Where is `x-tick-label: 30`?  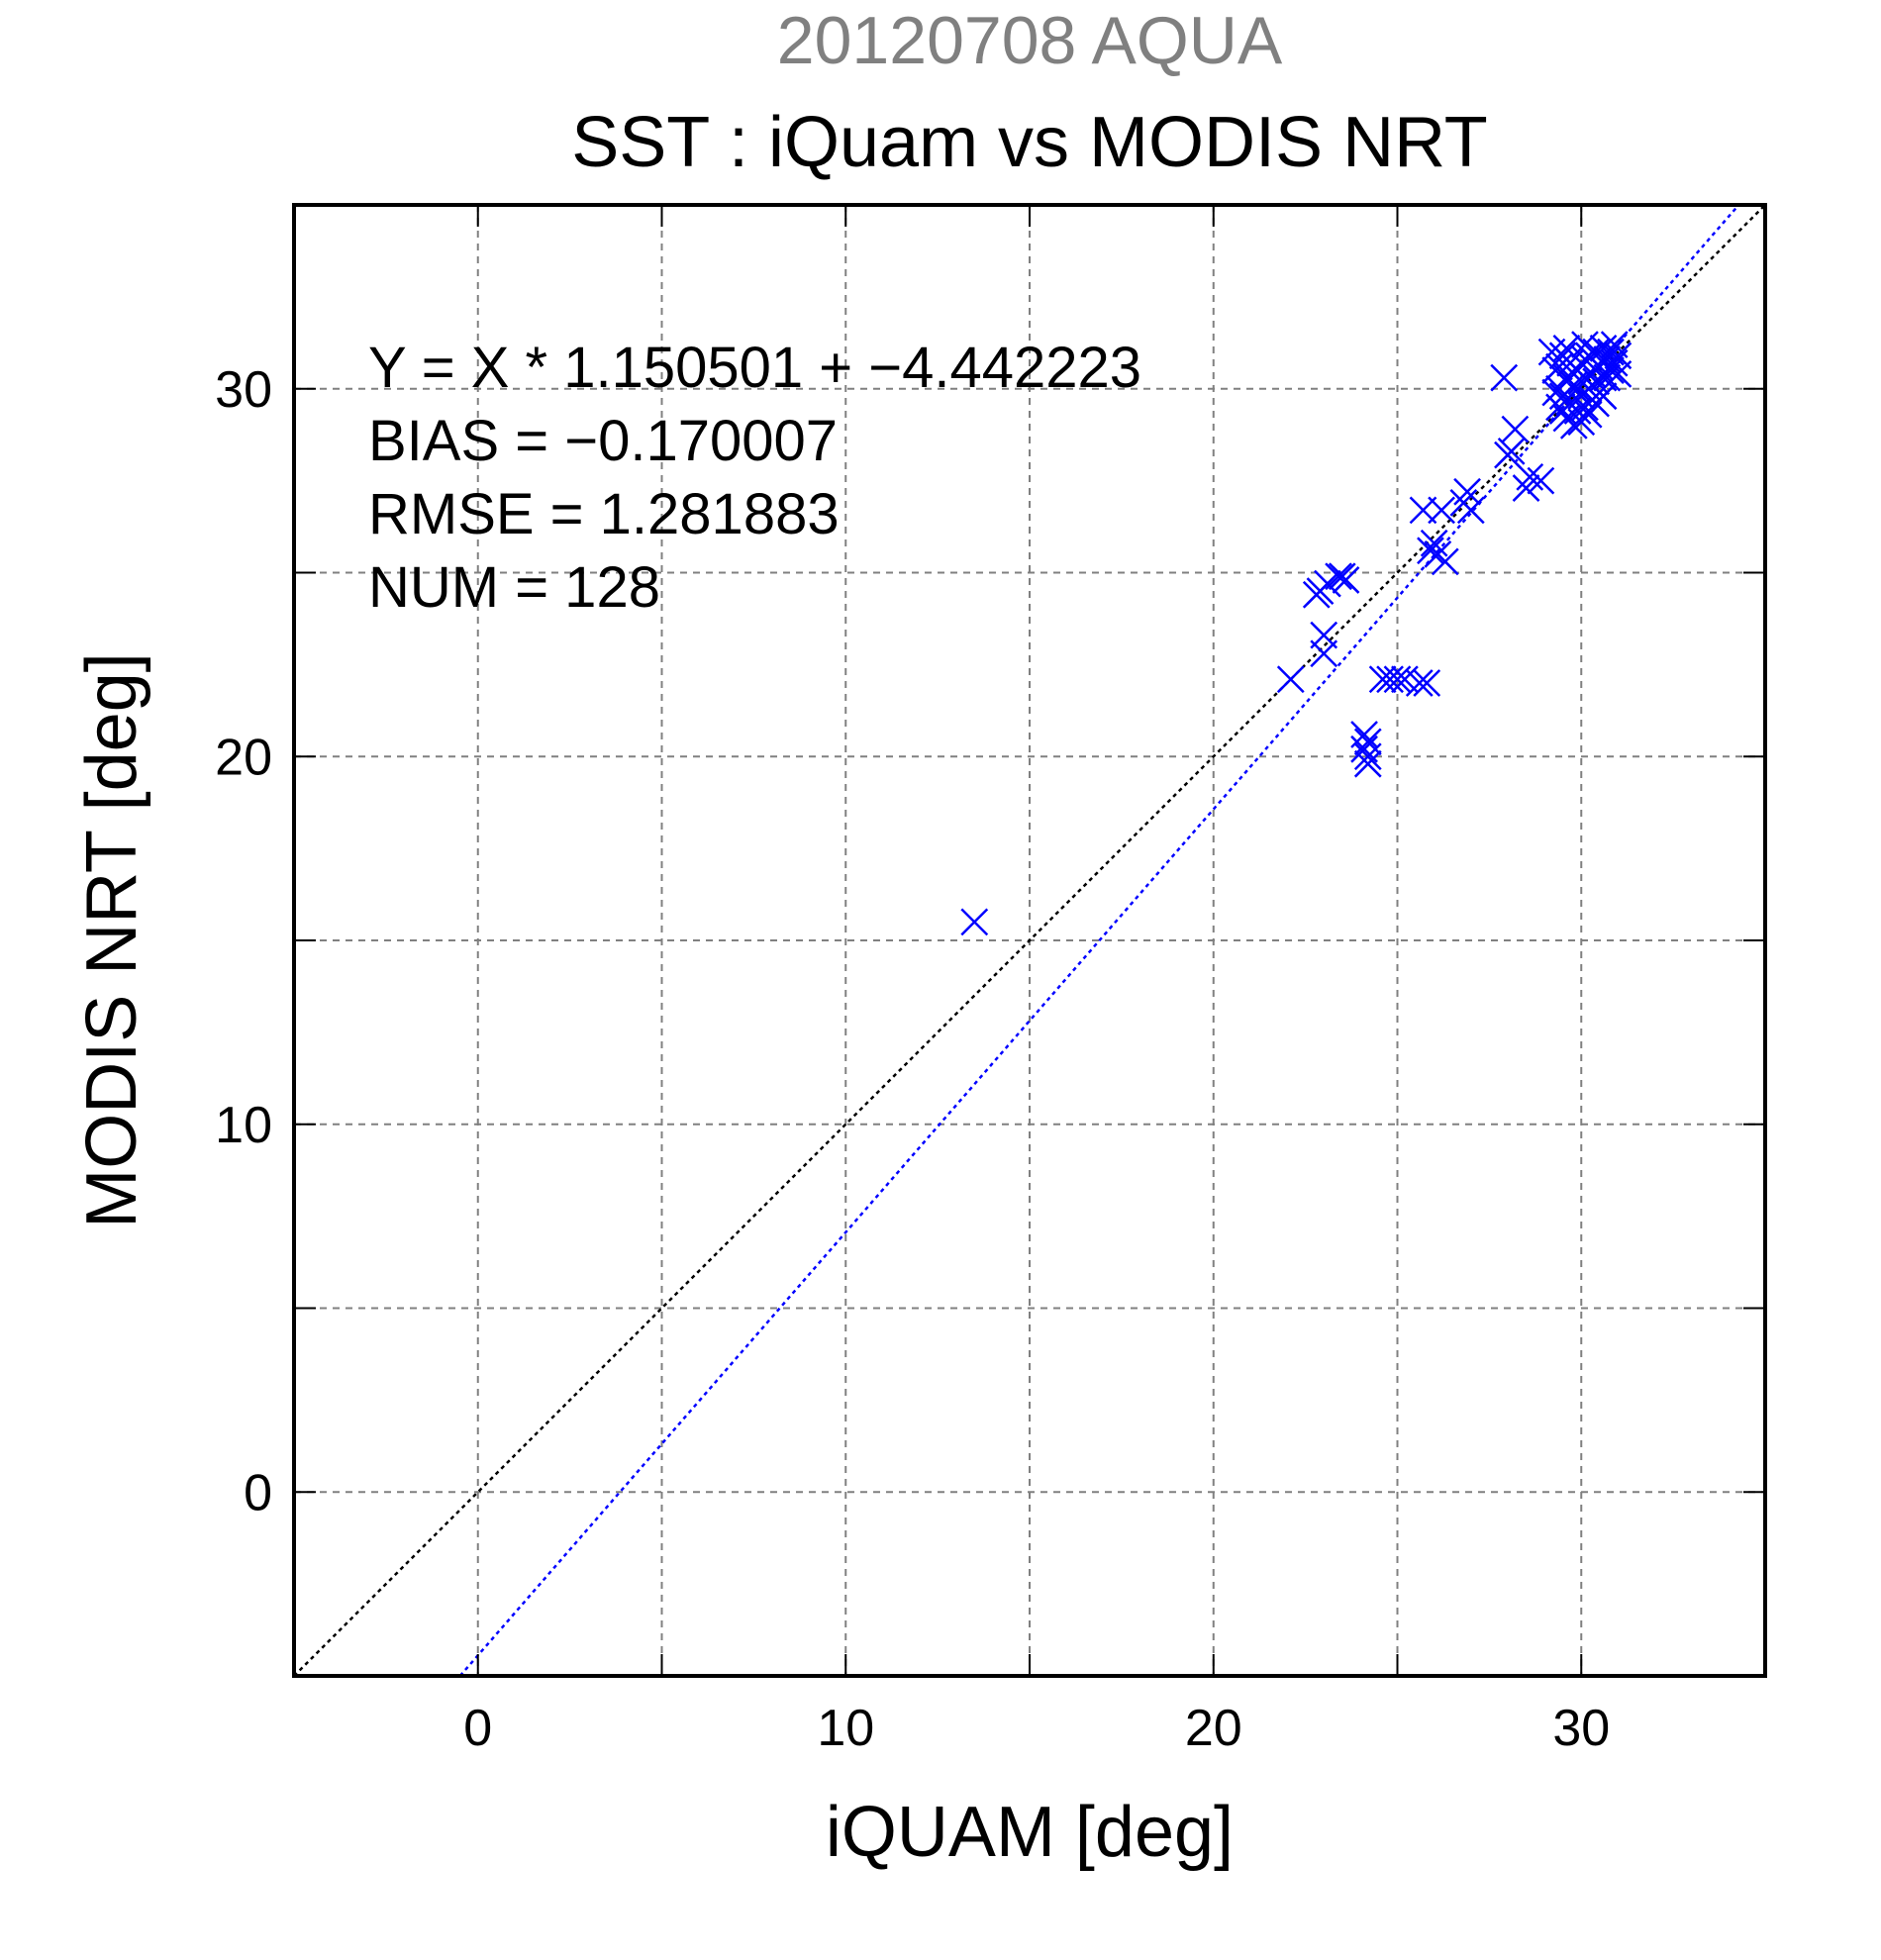
x-tick-label: 30 is located at coordinates (1581, 1728).